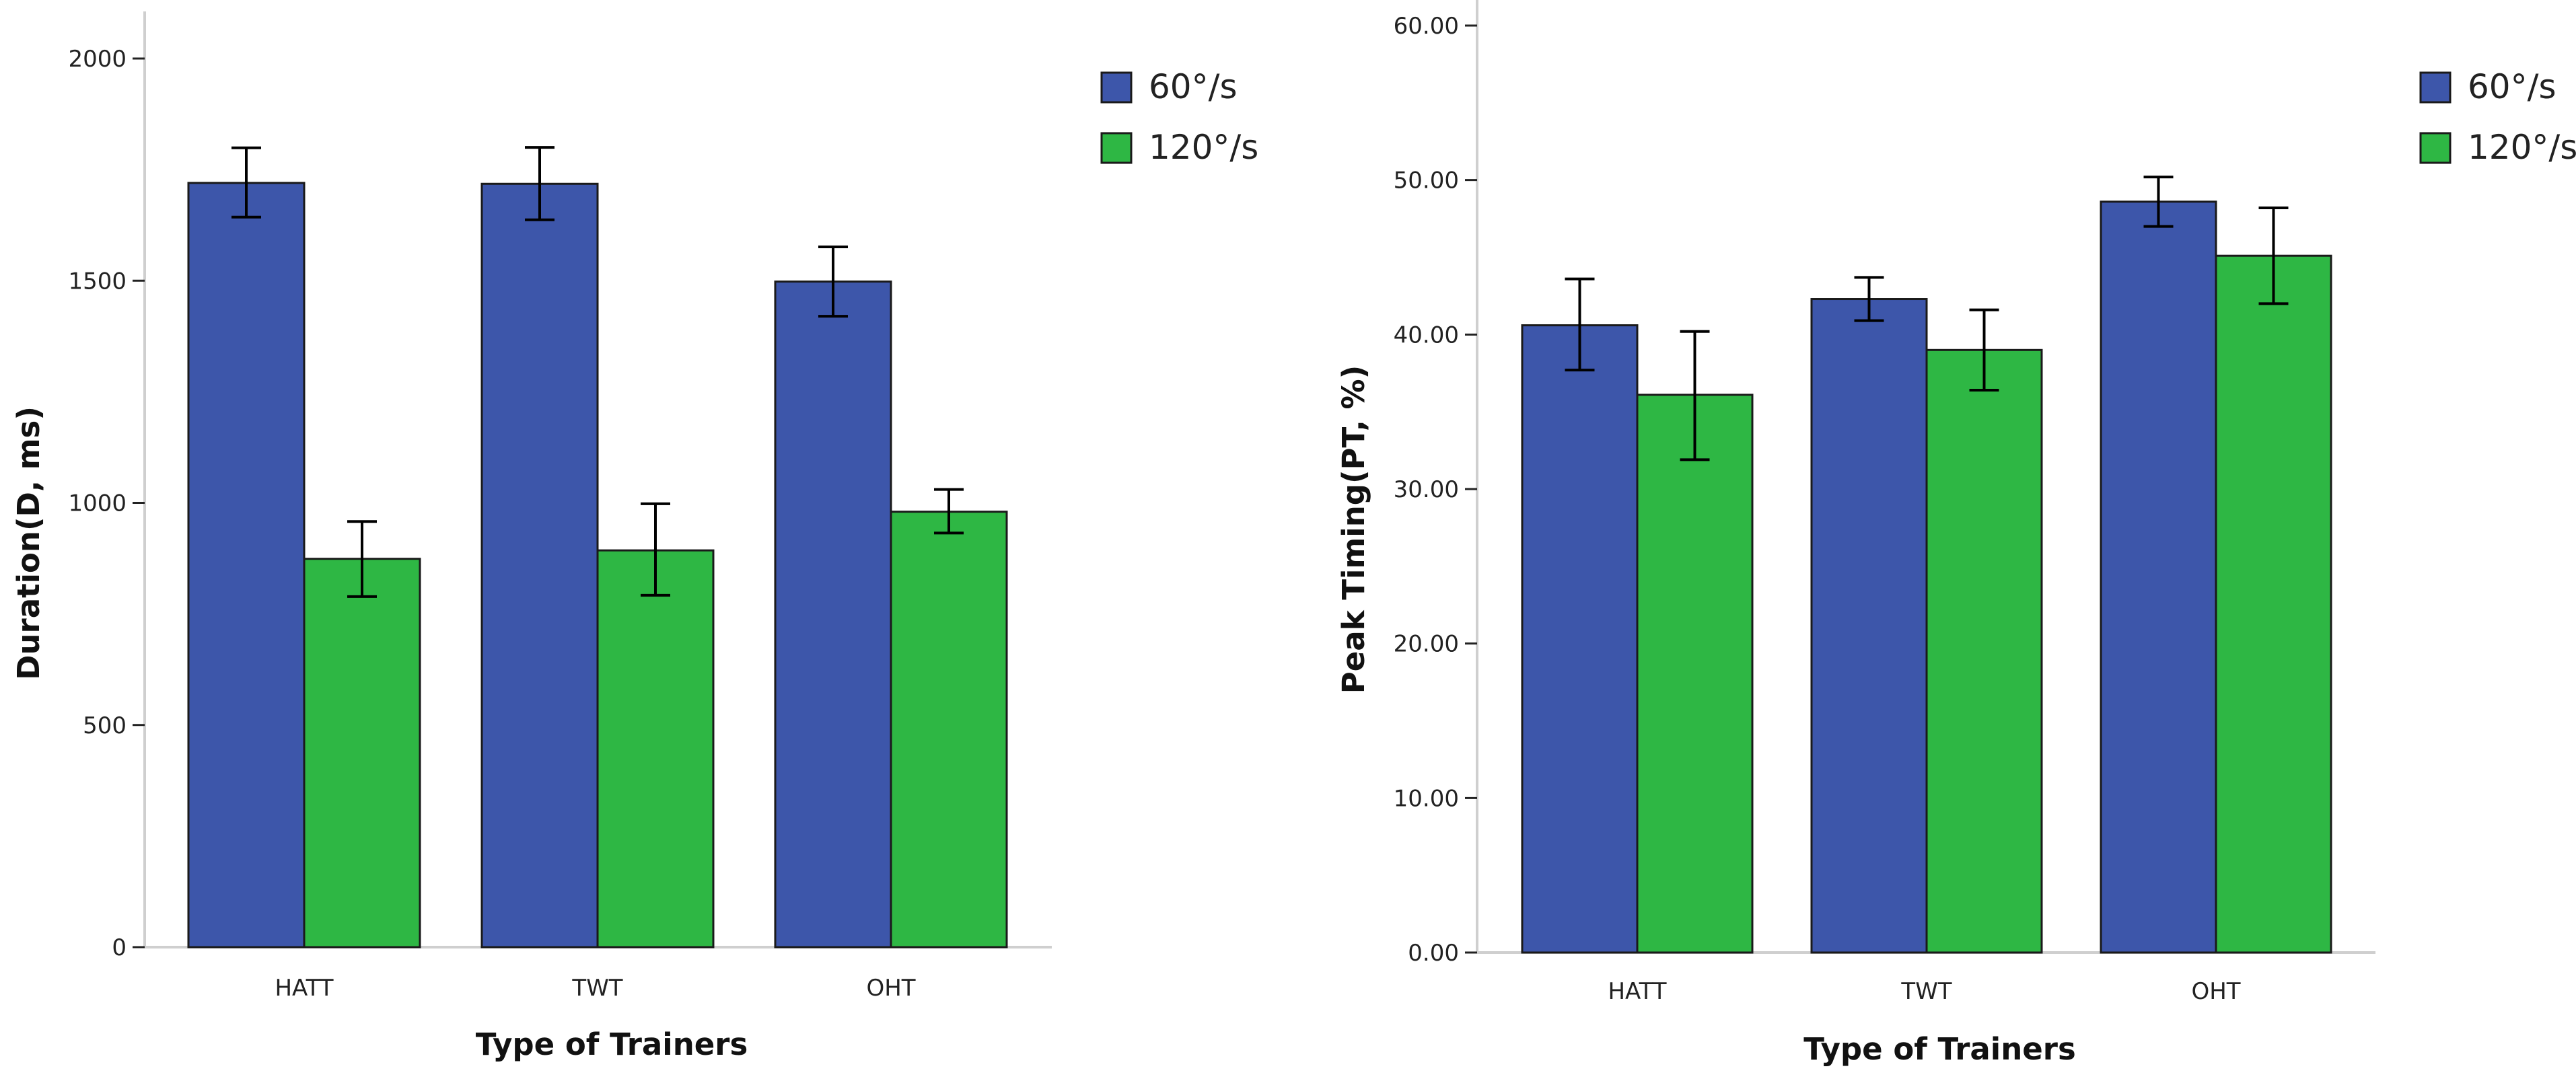 The height and width of the screenshot is (1079, 2576). What do you see at coordinates (120, 947) in the screenshot?
I see `y-tick-label: 0` at bounding box center [120, 947].